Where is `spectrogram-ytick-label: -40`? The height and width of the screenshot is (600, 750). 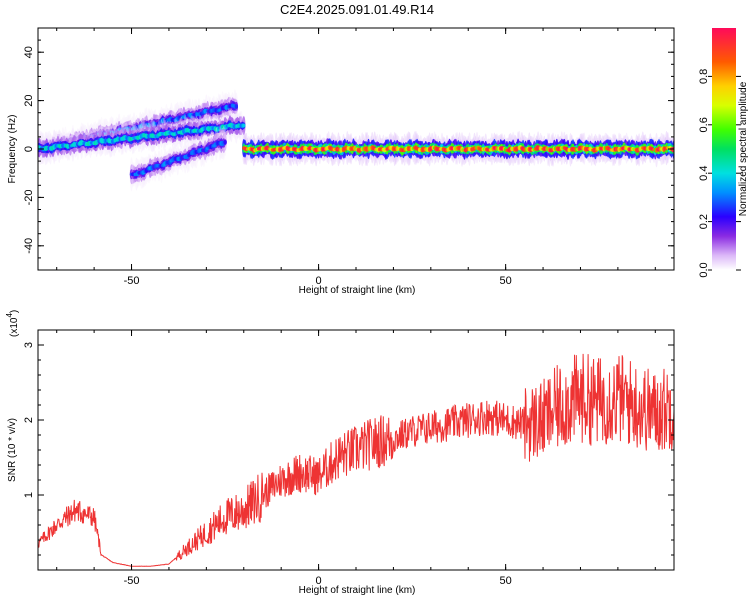 spectrogram-ytick-label: -40 is located at coordinates (29, 246).